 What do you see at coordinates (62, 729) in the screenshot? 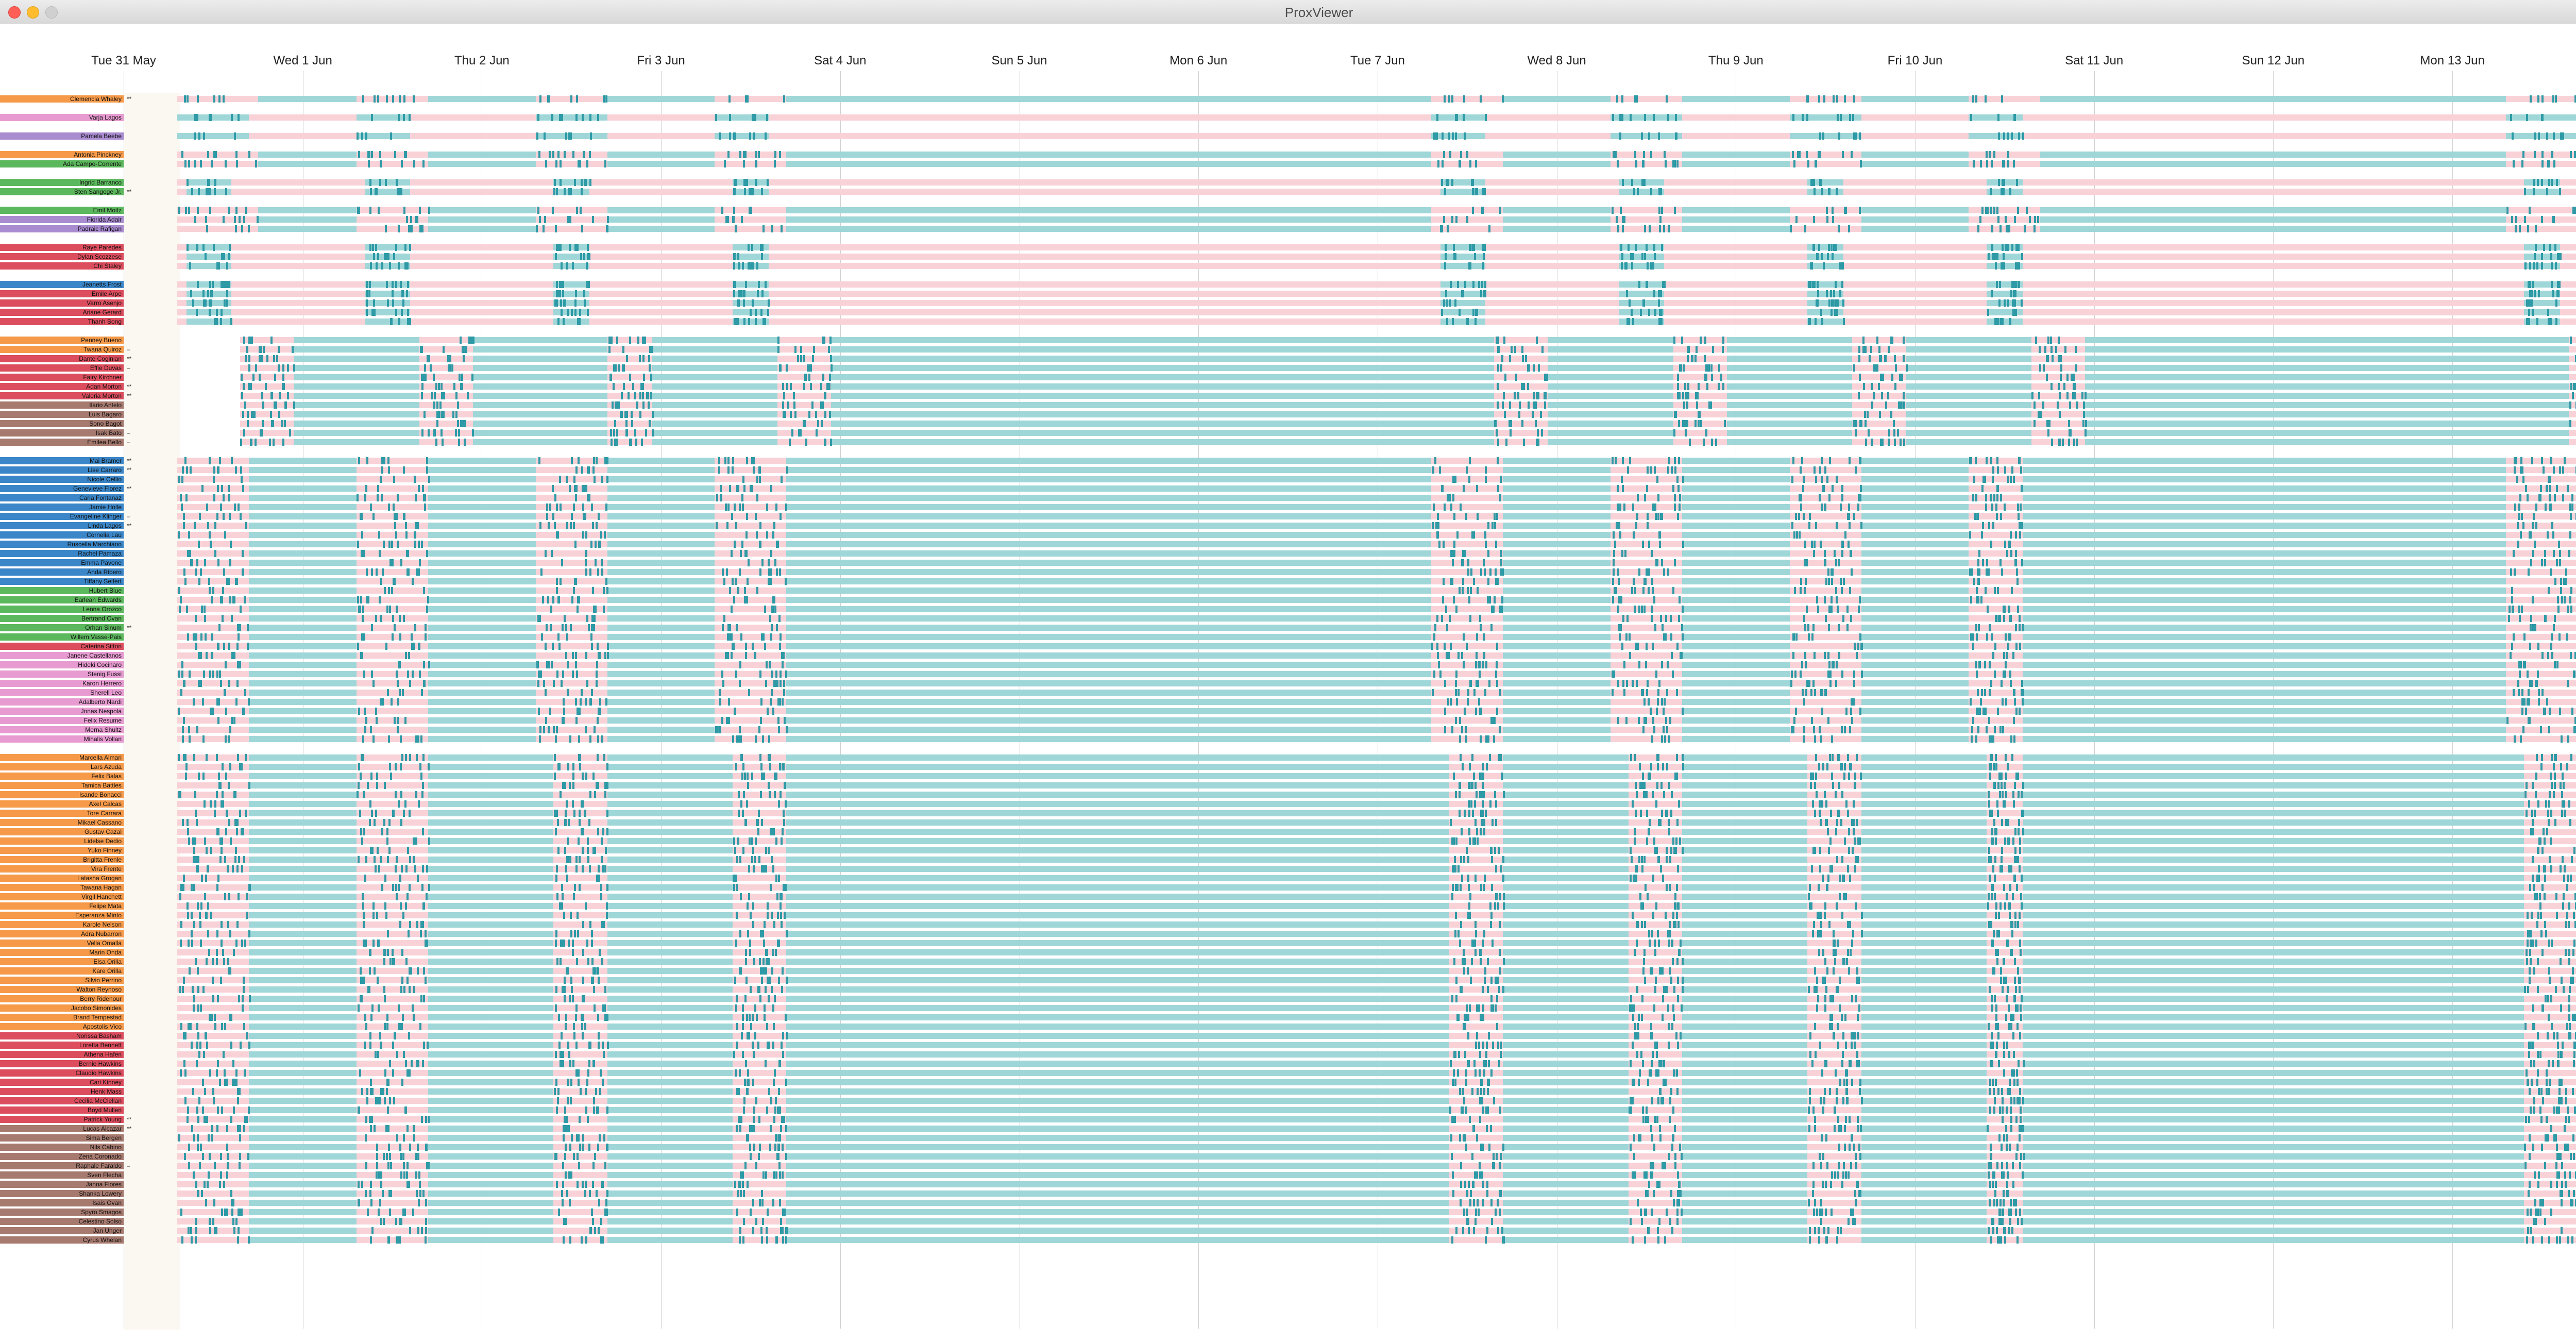
I see `person-label: Merna Shultz` at bounding box center [62, 729].